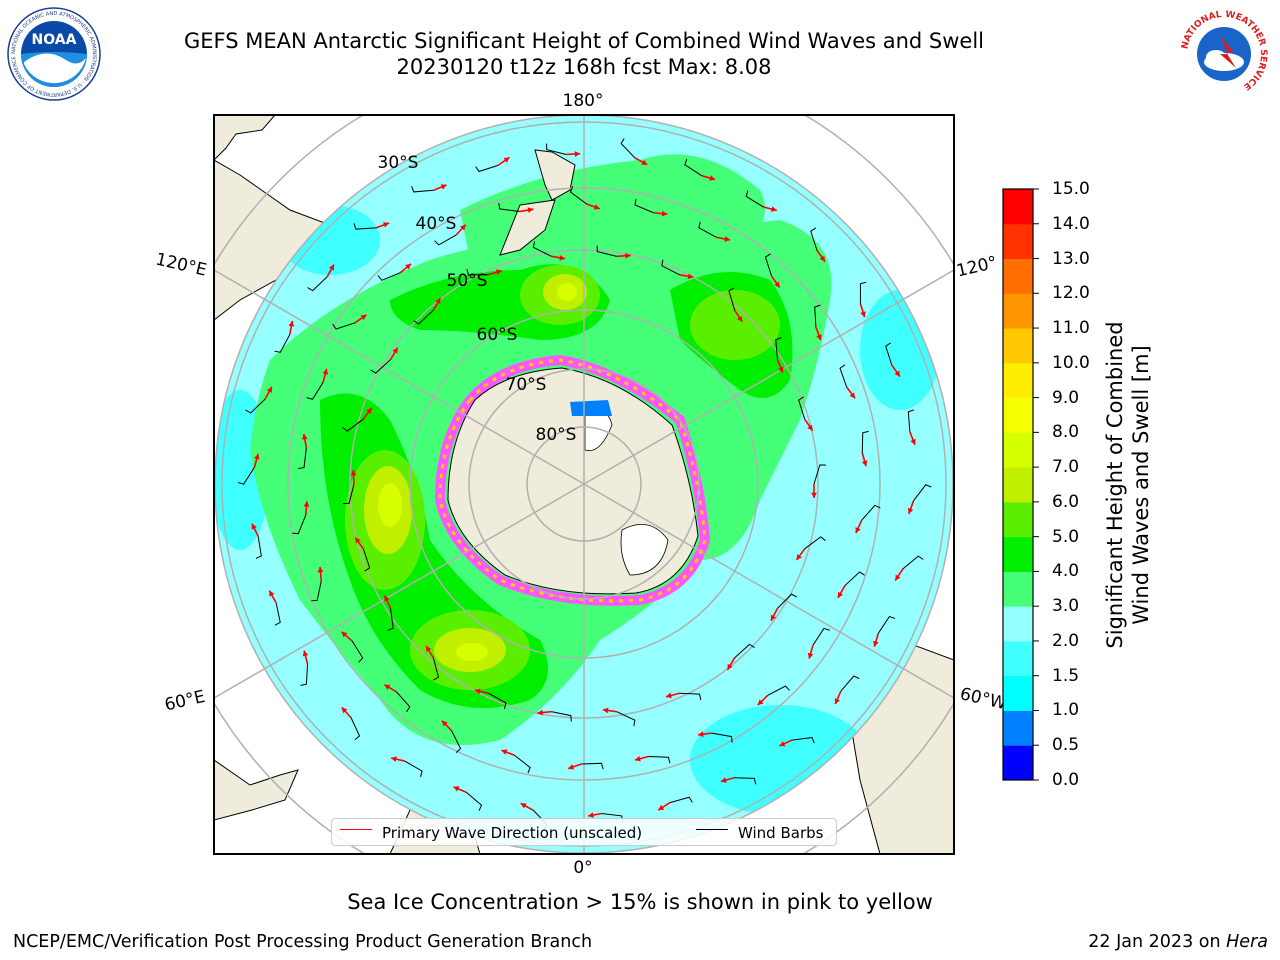 Image resolution: width=1280 pixels, height=960 pixels. What do you see at coordinates (1066, 397) in the screenshot?
I see `colorbar-tick-label: 9.0` at bounding box center [1066, 397].